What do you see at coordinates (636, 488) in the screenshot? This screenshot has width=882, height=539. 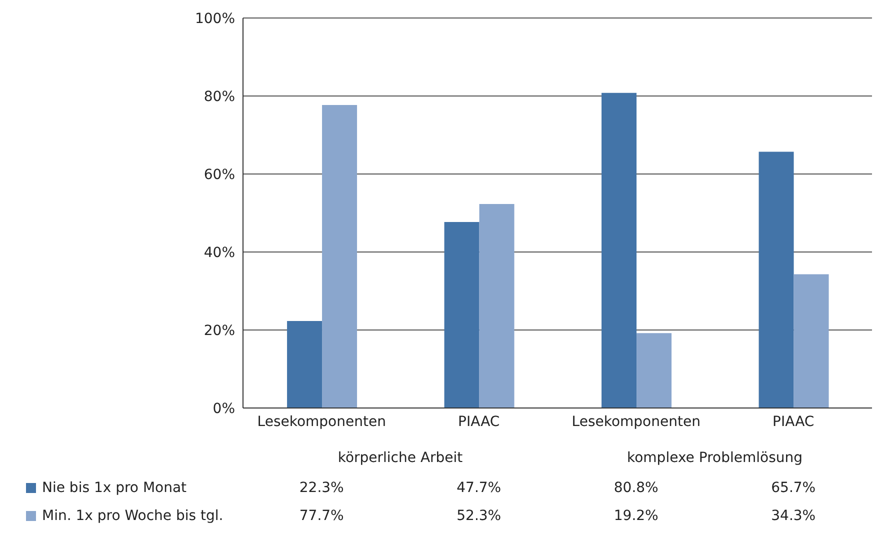 I see `data-label: 80.8%` at bounding box center [636, 488].